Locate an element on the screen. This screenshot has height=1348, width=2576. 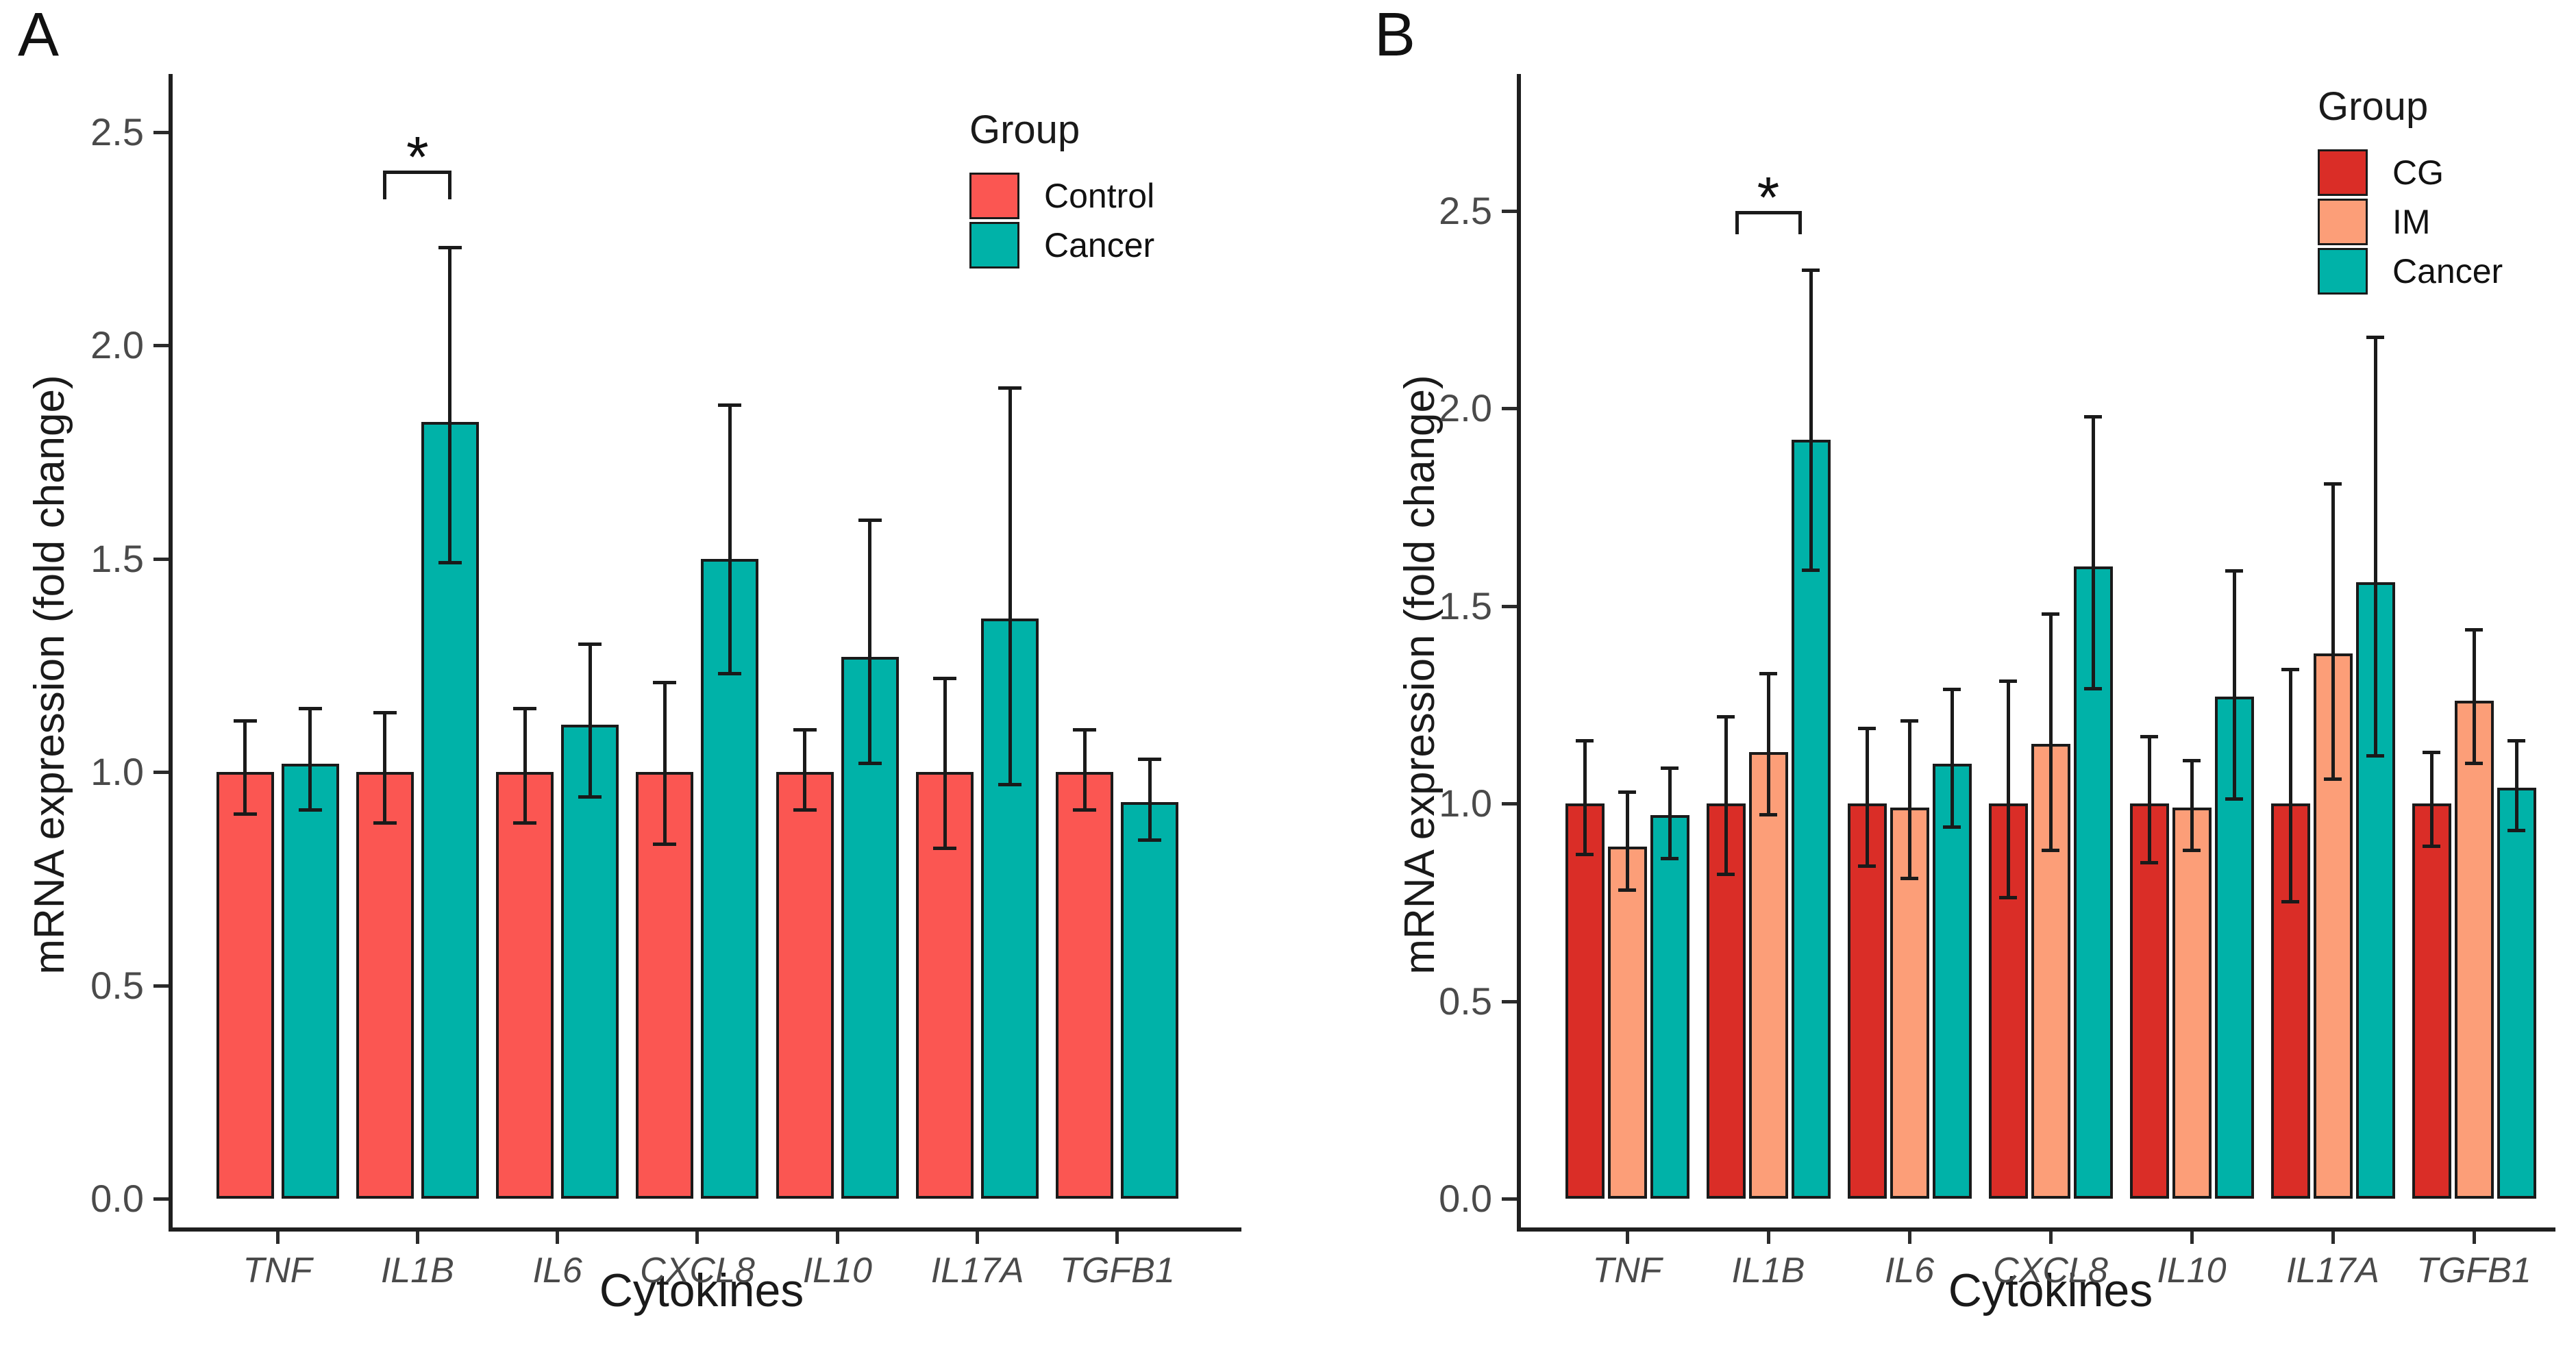
error-cap-bottom-IL1B-Cancer is located at coordinates (1811, 570).